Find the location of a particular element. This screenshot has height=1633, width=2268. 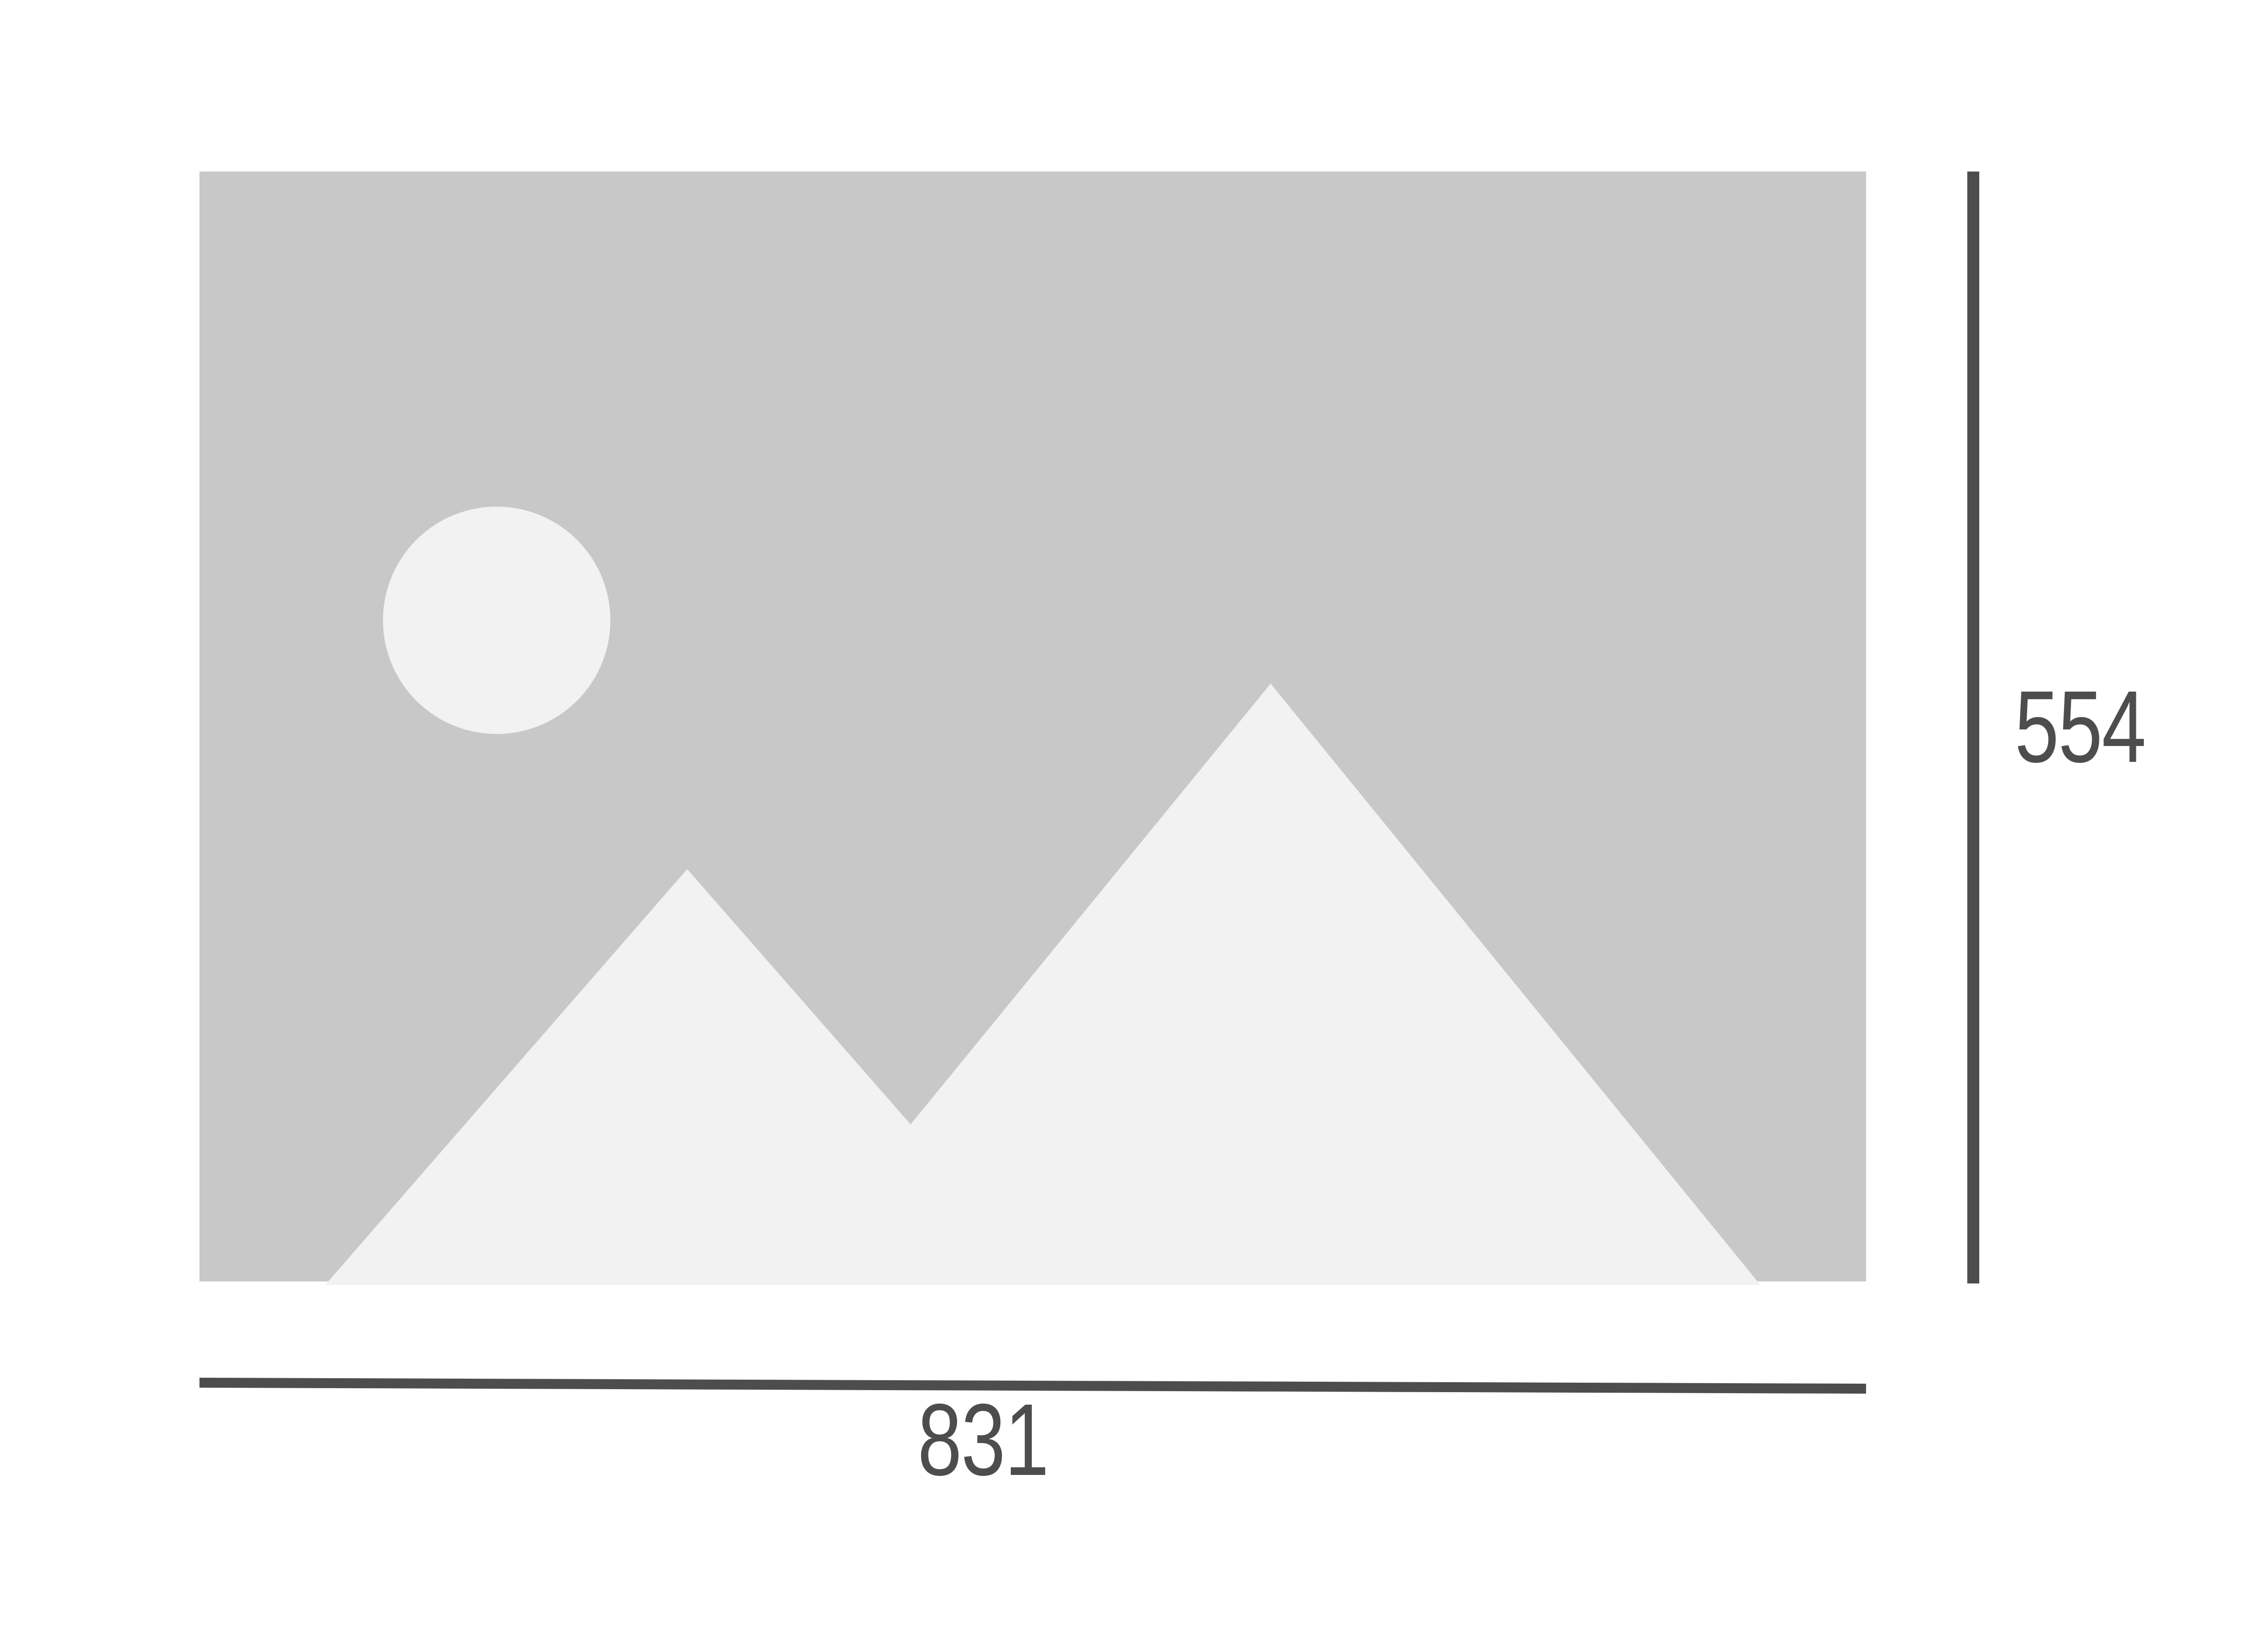

width-dimension-line is located at coordinates (1033, 1386).